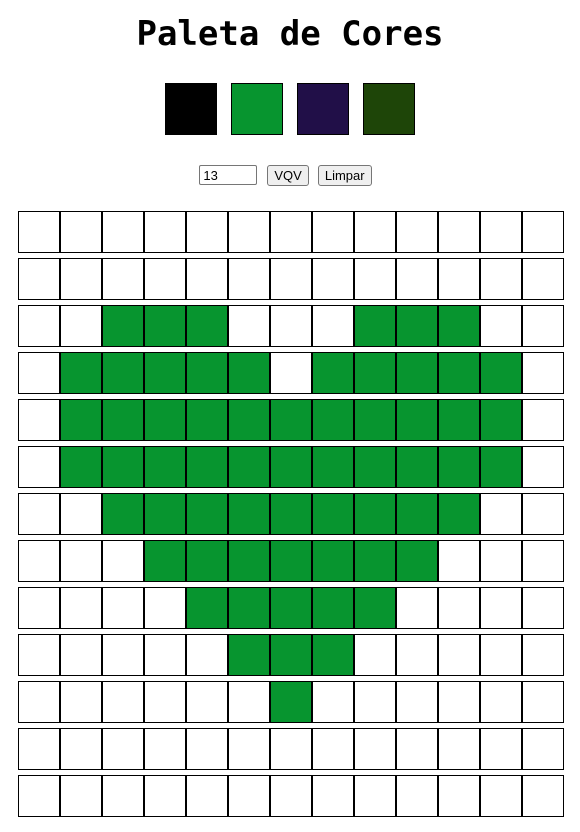  What do you see at coordinates (323, 109) in the screenshot?
I see `color-swatch-dark-purple` at bounding box center [323, 109].